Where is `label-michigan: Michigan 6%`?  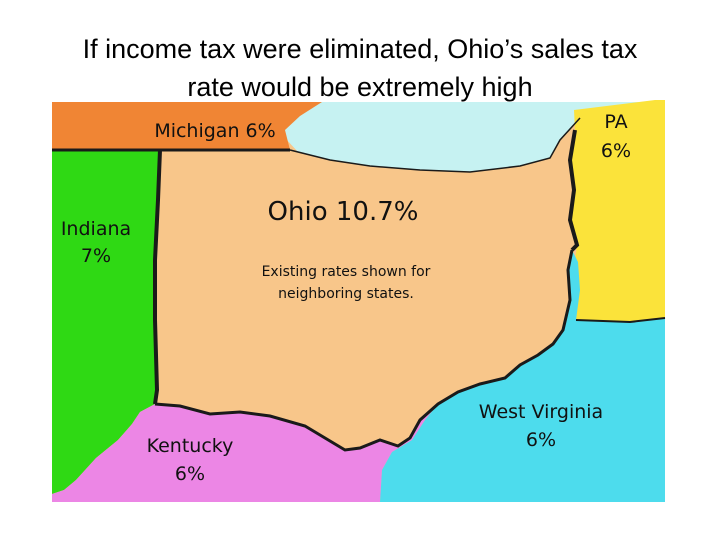 label-michigan: Michigan 6% is located at coordinates (214, 131).